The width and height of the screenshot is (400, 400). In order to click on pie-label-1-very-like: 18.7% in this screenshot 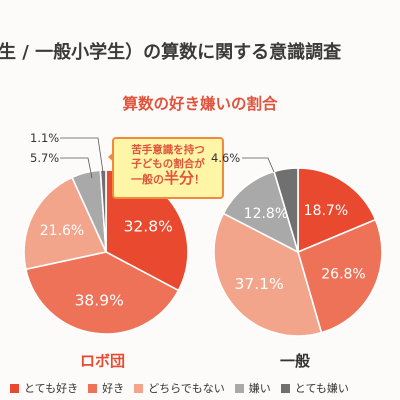, I will do `click(326, 211)`.